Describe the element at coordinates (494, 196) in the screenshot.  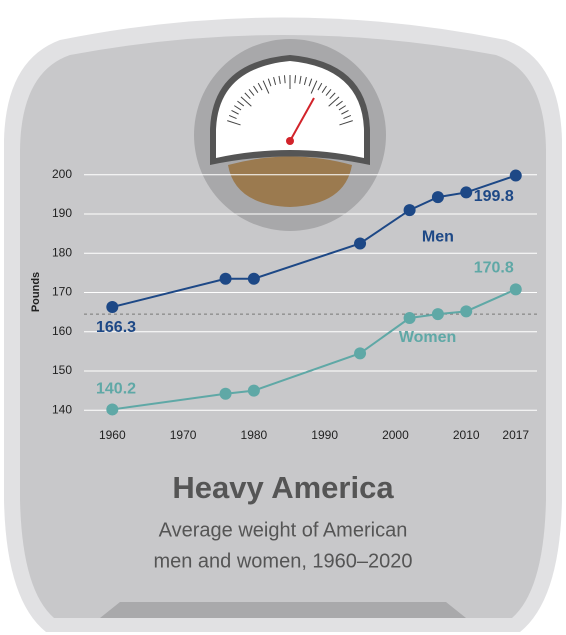
I see `data-label: 199.8` at that location.